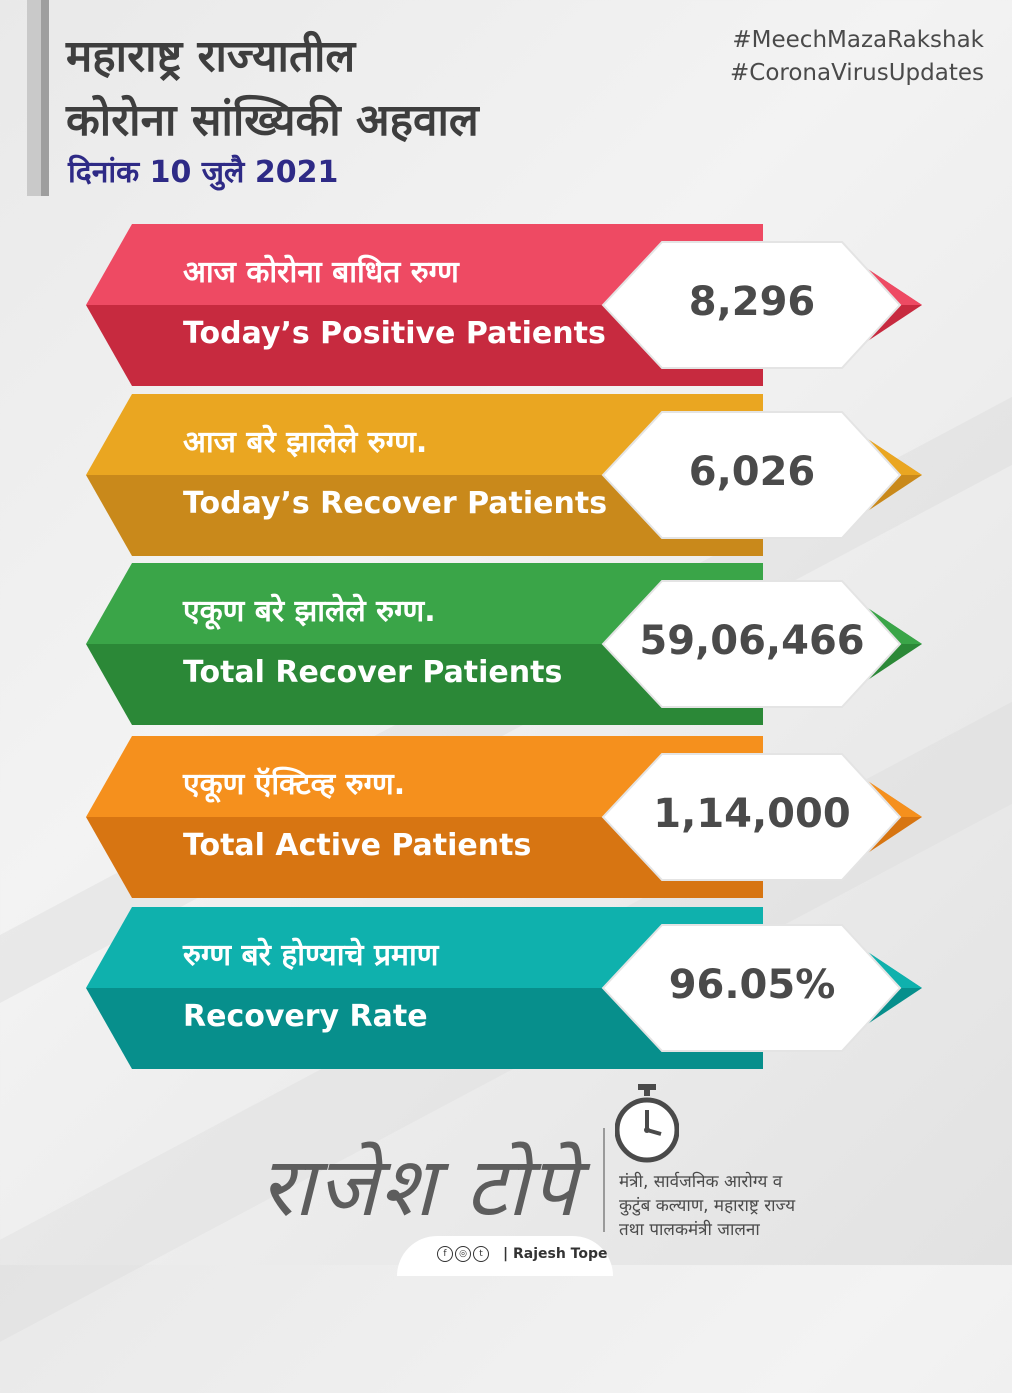 This screenshot has height=1393, width=1012. What do you see at coordinates (752, 814) in the screenshot?
I see `stat-value: 1,14,000` at bounding box center [752, 814].